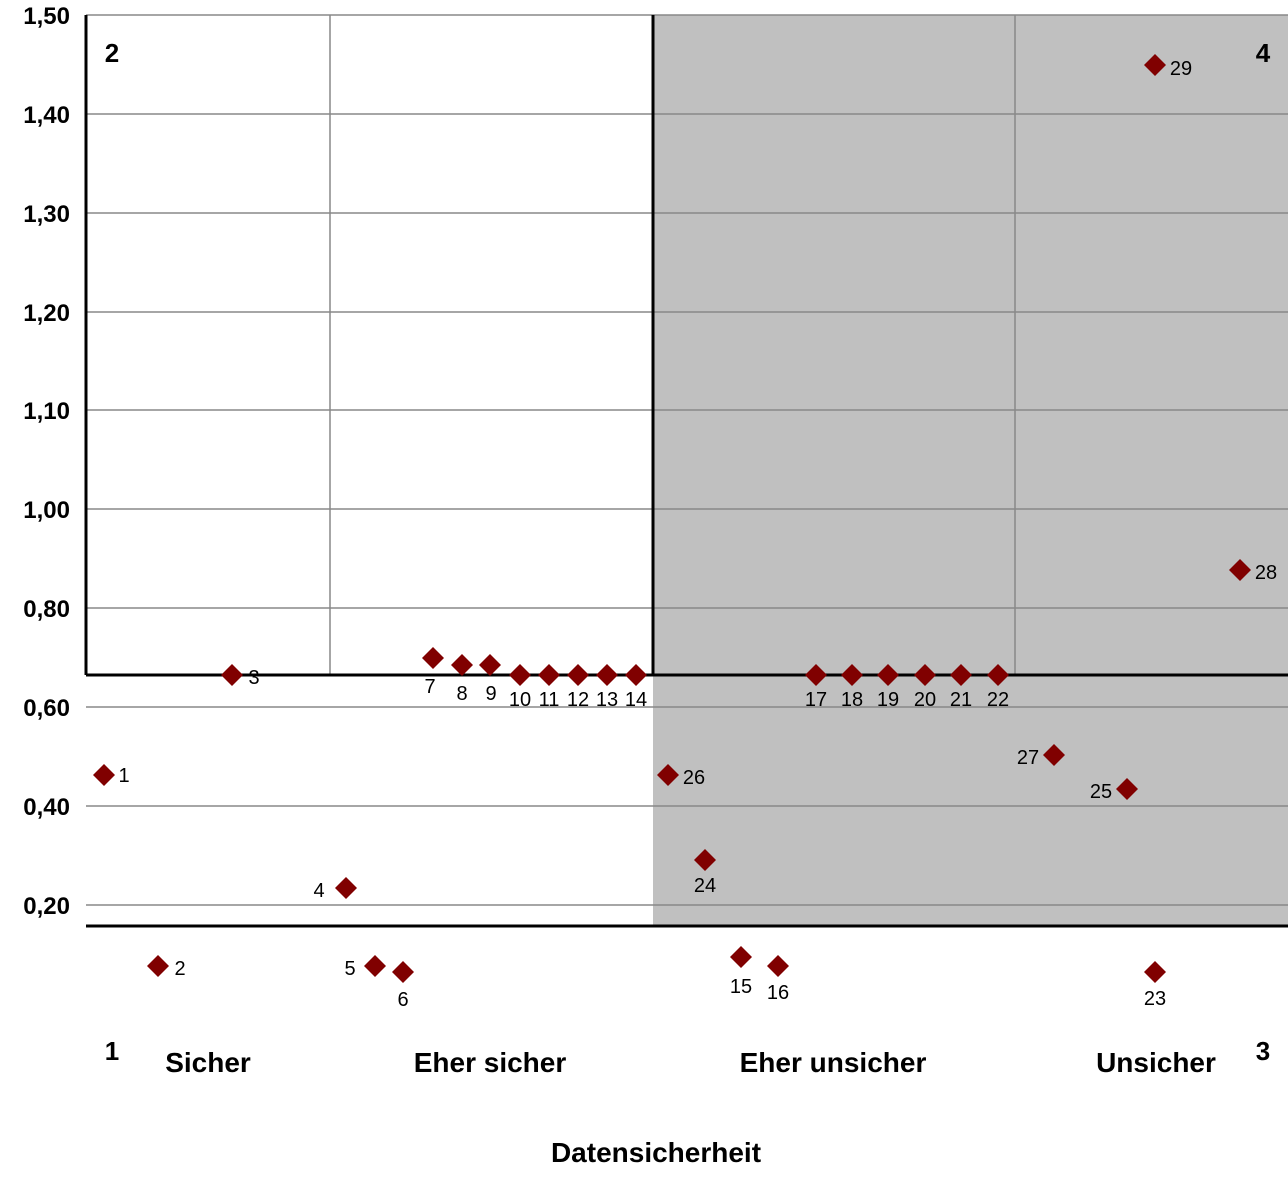 The height and width of the screenshot is (1189, 1288). Describe the element at coordinates (607, 700) in the screenshot. I see `data-label-13: 13` at that location.